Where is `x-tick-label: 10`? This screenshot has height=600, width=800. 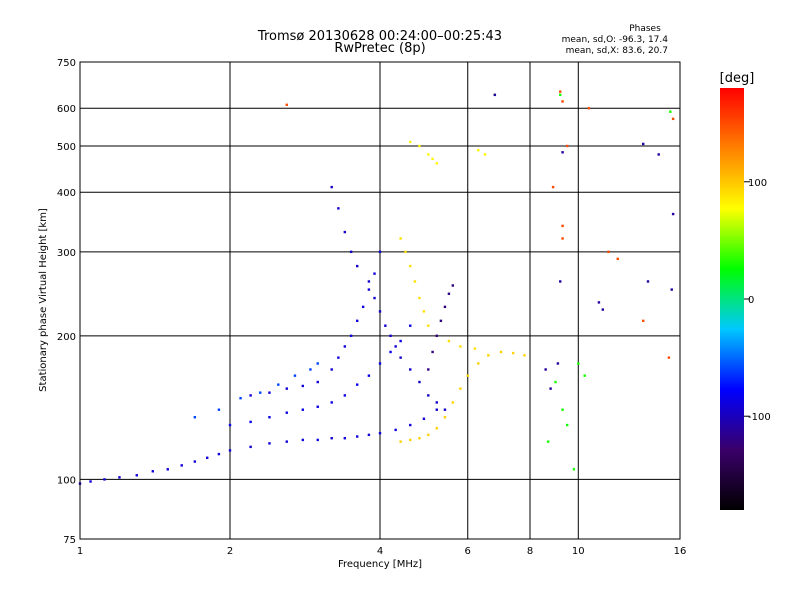
x-tick-label: 10 is located at coordinates (578, 551).